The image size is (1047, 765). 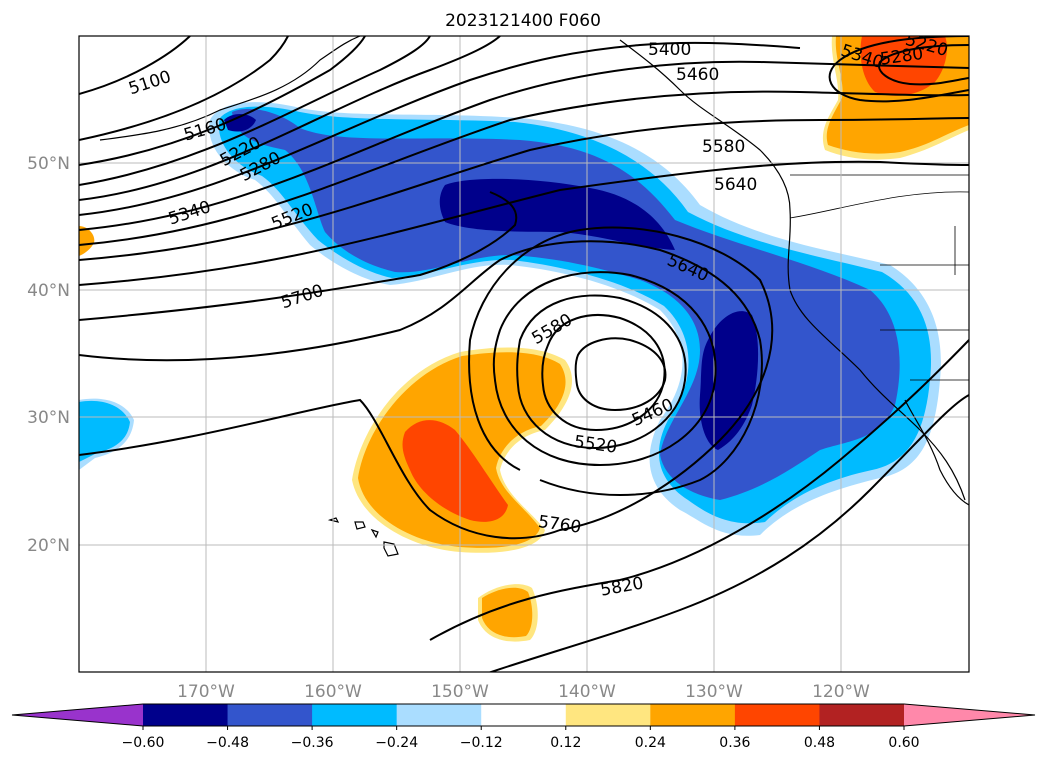 I want to click on contour-label: 5460, so click(x=697, y=75).